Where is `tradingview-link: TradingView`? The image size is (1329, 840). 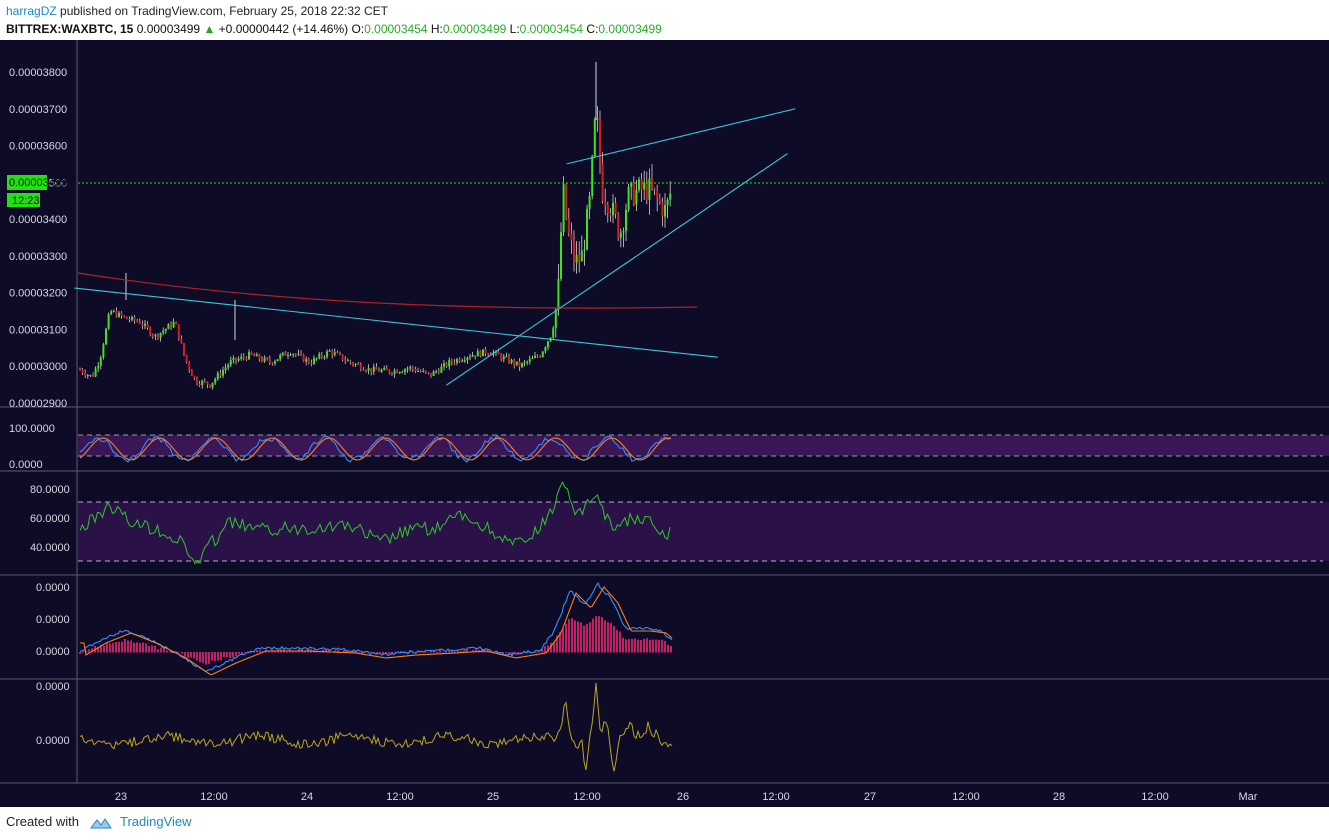
tradingview-link: TradingView is located at coordinates (156, 821).